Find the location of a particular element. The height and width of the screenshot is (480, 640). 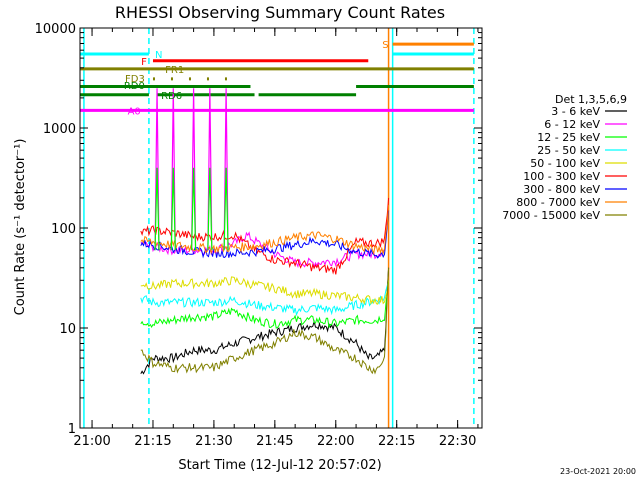

x-tick-label-6: 22:30 is located at coordinates (457, 441).